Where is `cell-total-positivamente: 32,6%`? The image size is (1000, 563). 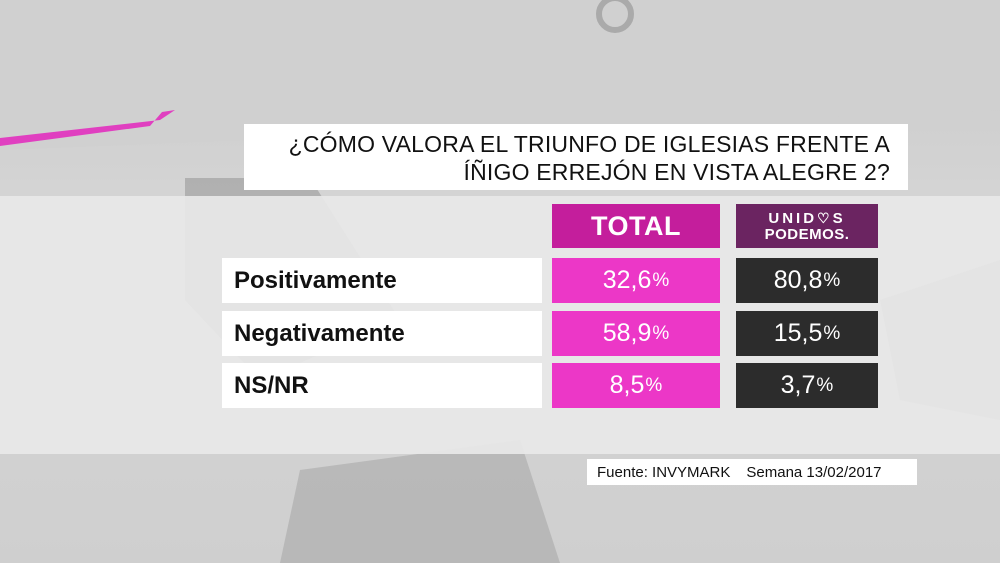
cell-total-positivamente: 32,6% is located at coordinates (636, 280).